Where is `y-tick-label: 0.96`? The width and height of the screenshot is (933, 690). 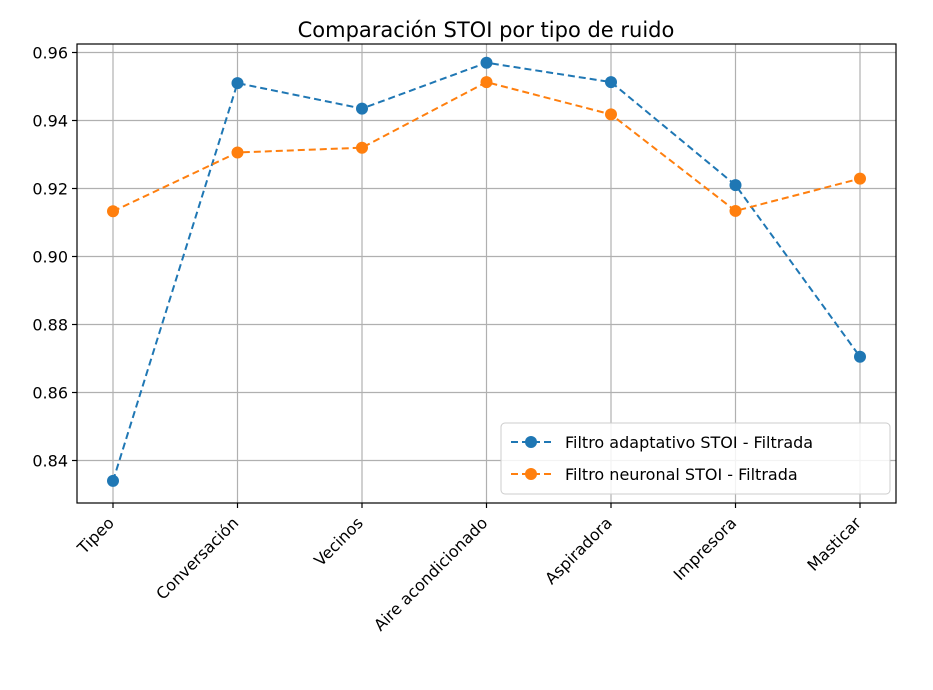
y-tick-label: 0.96 is located at coordinates (50, 53).